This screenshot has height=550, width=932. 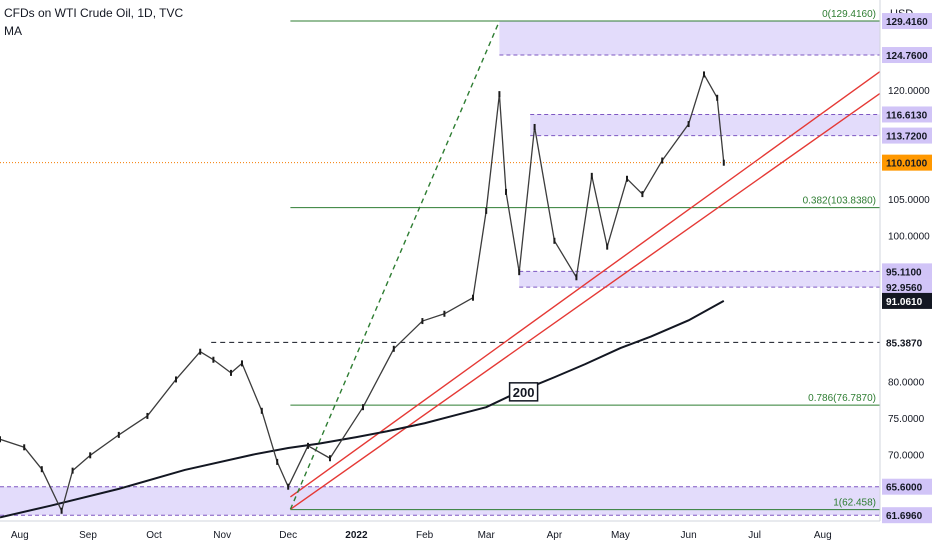 I want to click on price-tag-label: 110.0100, so click(x=907, y=164).